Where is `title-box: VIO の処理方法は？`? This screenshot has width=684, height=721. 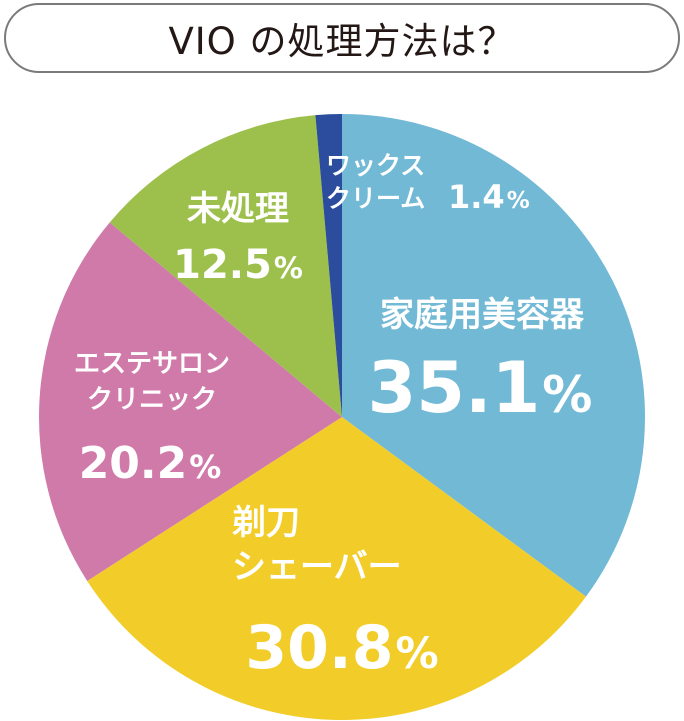
title-box: VIO の処理方法は？ is located at coordinates (342, 38).